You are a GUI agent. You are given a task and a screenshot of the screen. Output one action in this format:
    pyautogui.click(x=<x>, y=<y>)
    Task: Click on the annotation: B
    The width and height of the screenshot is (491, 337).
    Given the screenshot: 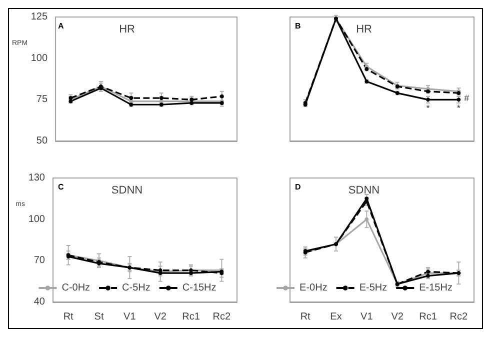 What is the action you would take?
    pyautogui.click(x=298, y=26)
    